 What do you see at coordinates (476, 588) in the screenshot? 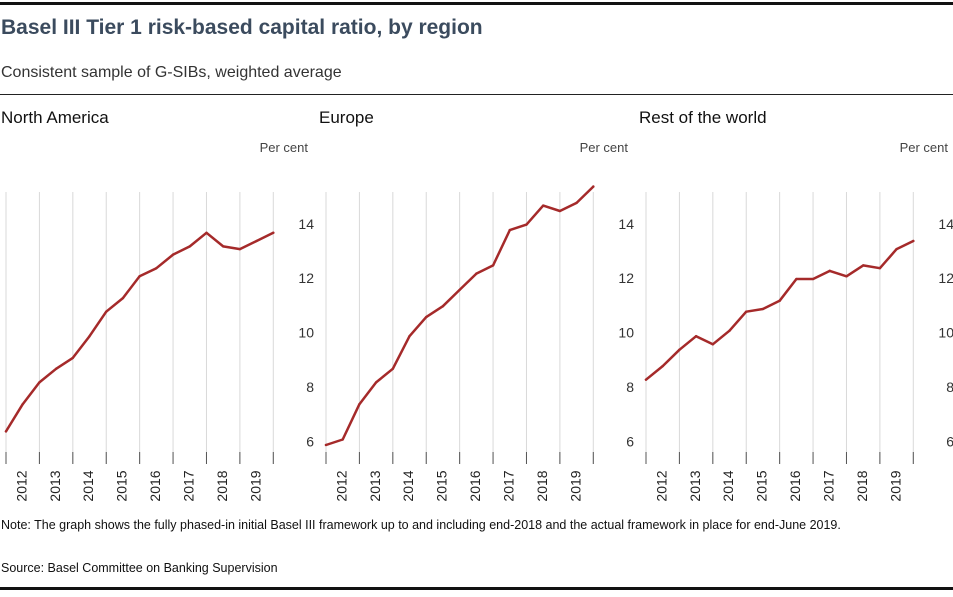
I see `bottom-rule` at bounding box center [476, 588].